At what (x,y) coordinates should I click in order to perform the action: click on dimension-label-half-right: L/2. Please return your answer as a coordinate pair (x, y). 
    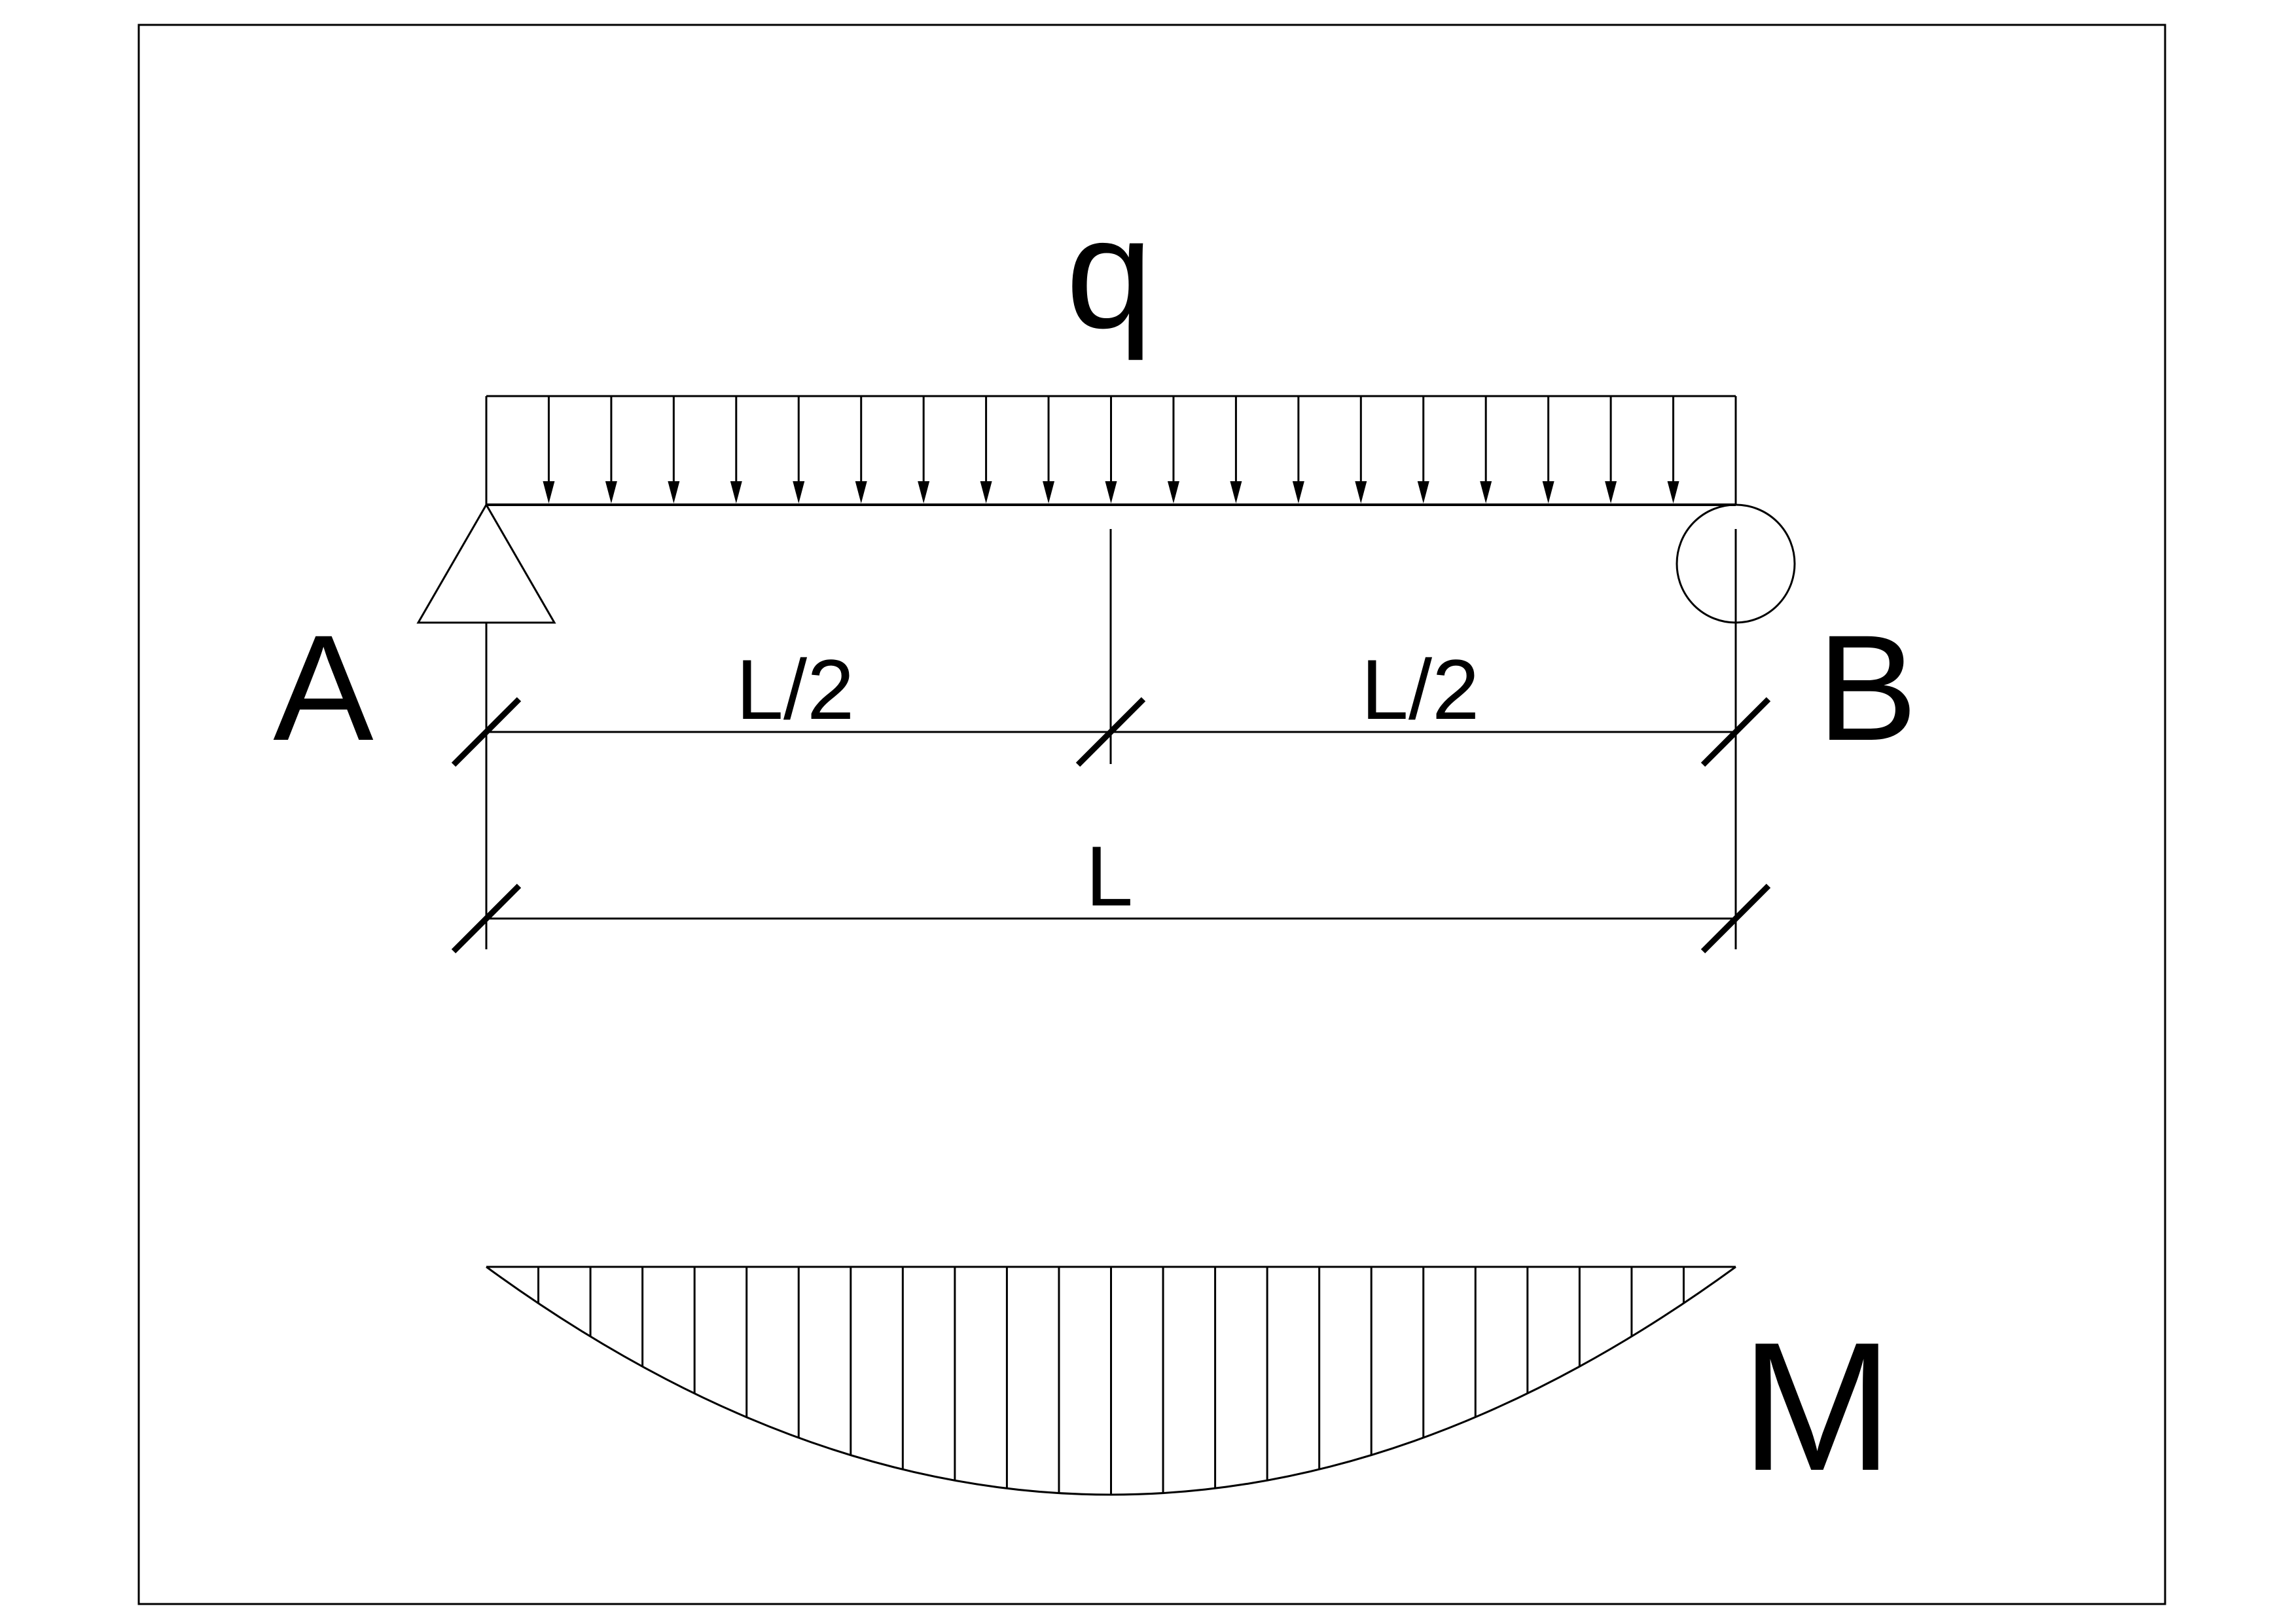
    Looking at the image, I should click on (1420, 689).